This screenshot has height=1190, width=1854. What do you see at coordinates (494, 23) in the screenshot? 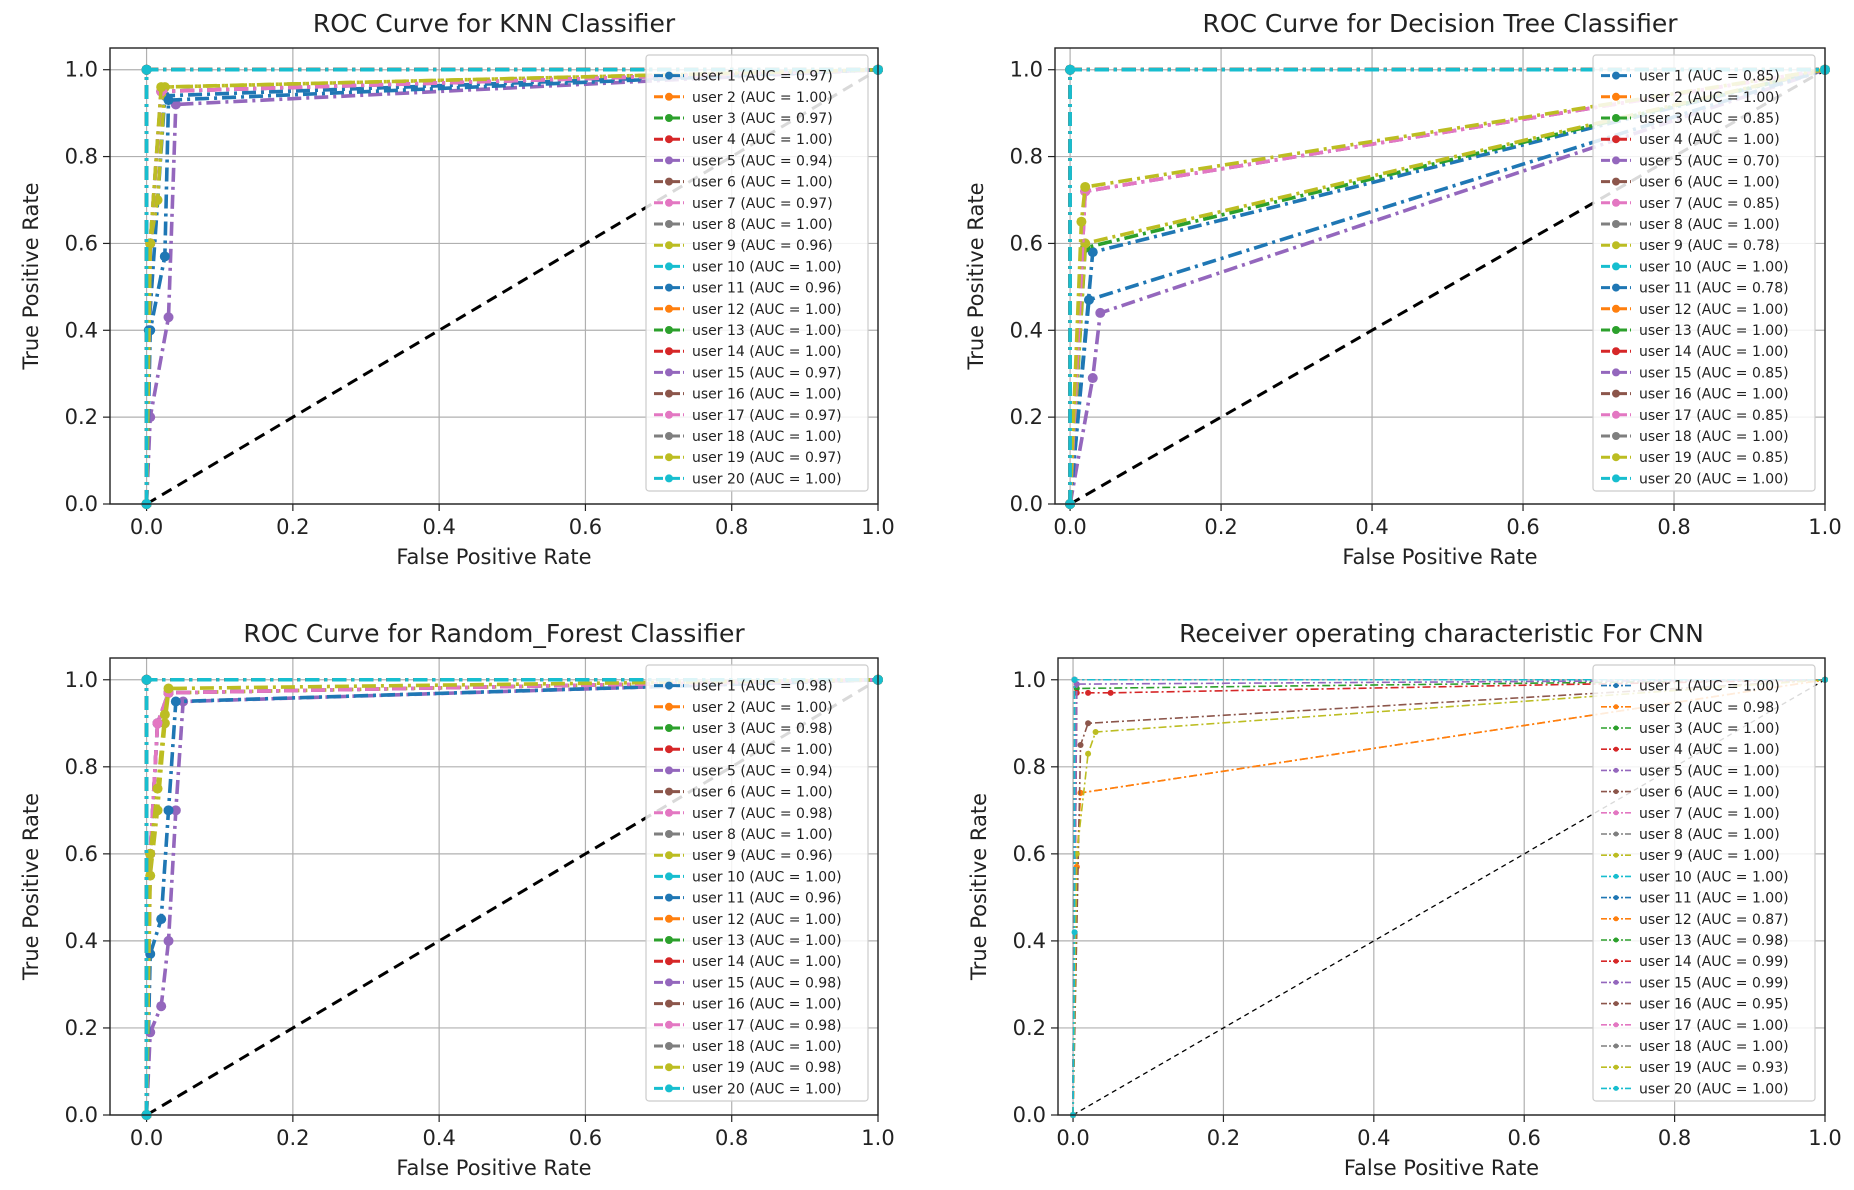
I see `chart-title: ROC Curve for KNN Classifier` at bounding box center [494, 23].